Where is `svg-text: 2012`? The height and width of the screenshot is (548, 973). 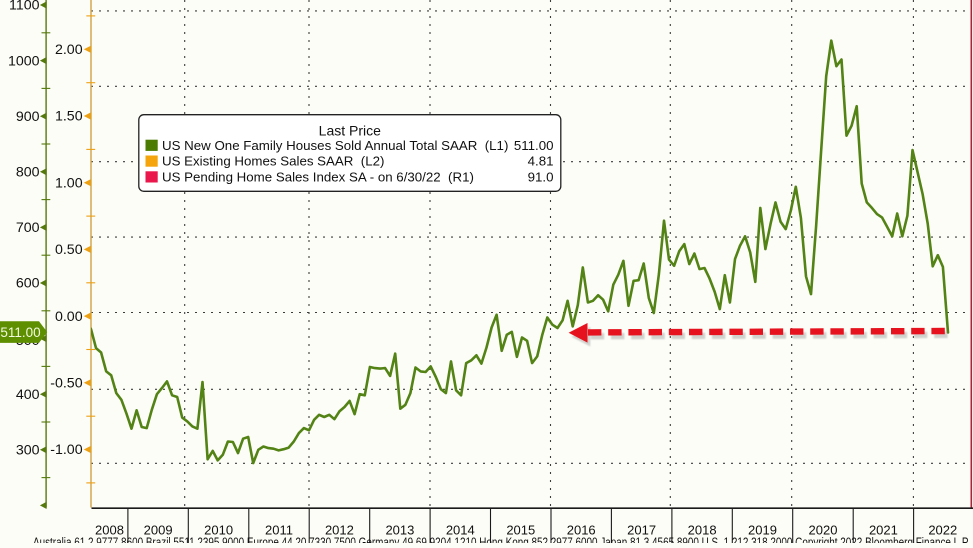
svg-text: 2012 is located at coordinates (339, 530).